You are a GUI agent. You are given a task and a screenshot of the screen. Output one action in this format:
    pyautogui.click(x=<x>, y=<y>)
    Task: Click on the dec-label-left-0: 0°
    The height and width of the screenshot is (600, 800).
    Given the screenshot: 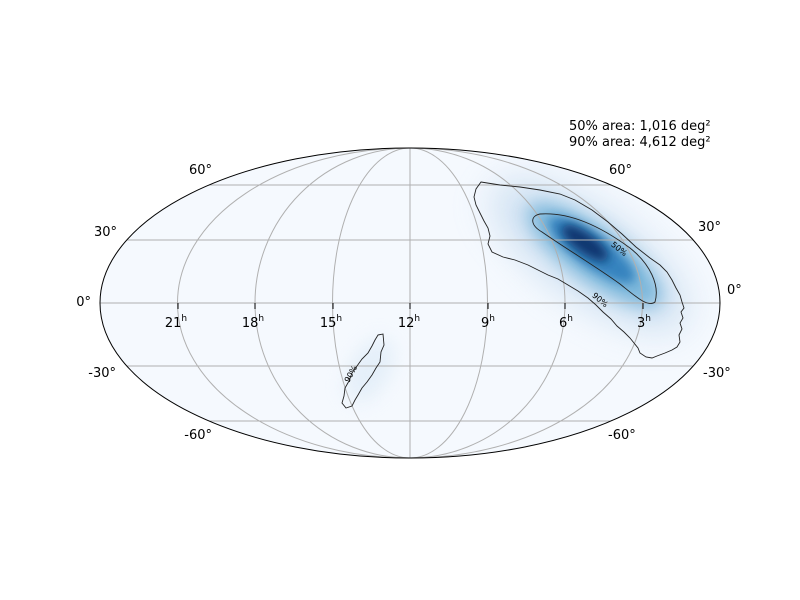 What is the action you would take?
    pyautogui.click(x=83, y=302)
    